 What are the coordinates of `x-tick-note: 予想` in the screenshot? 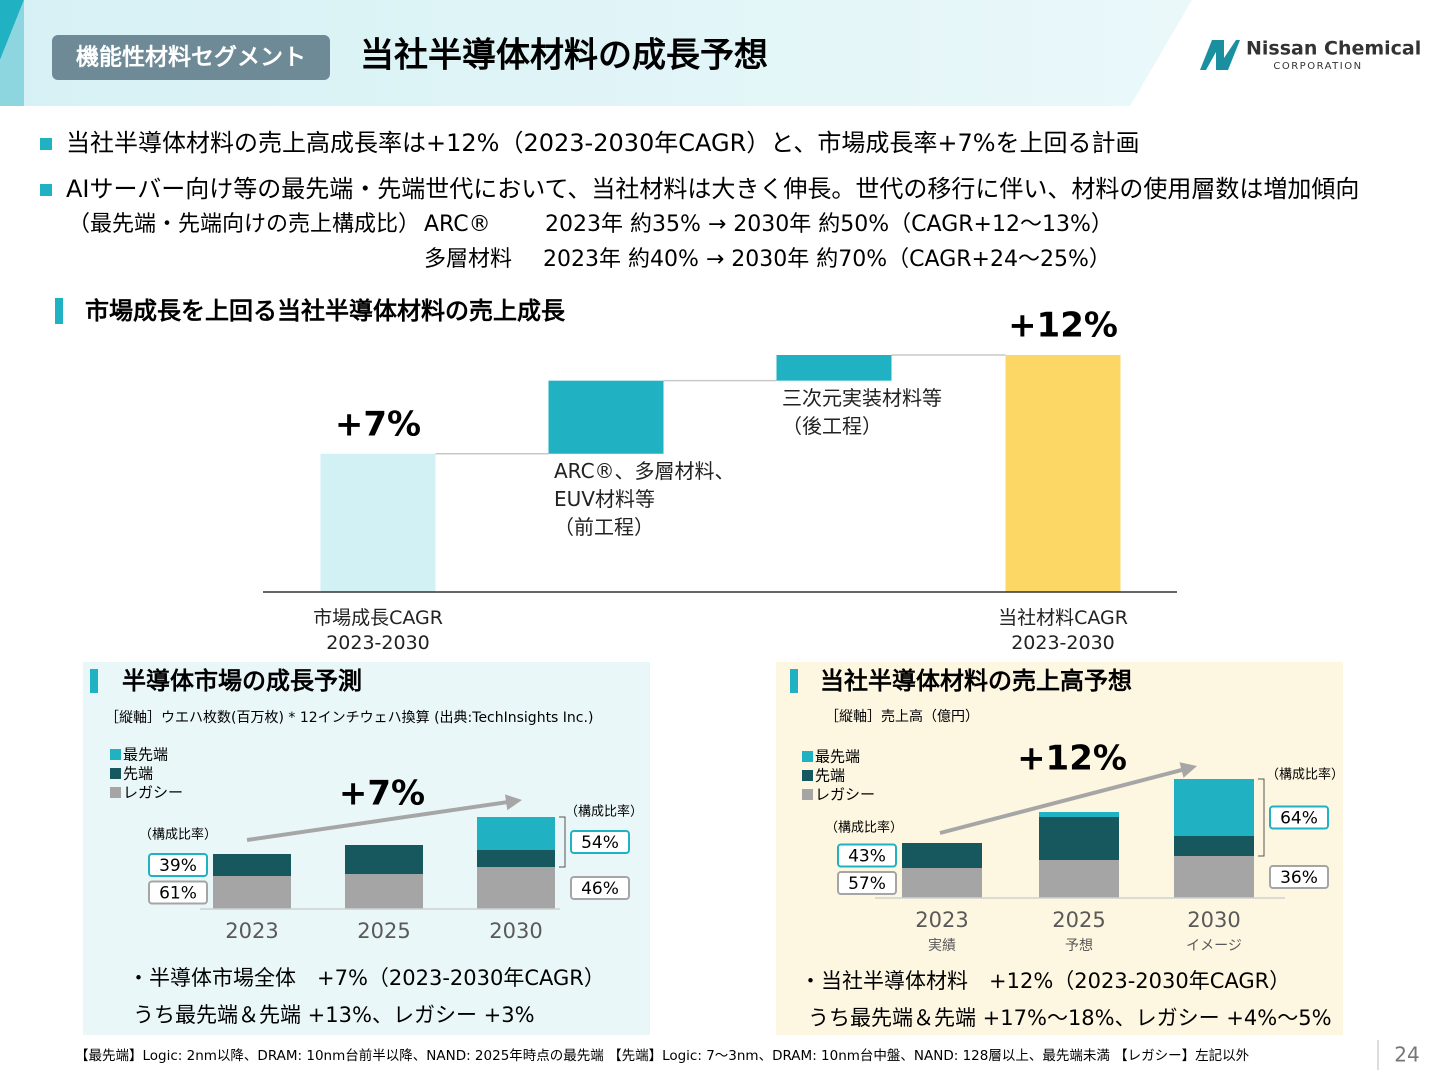 It's located at (1079, 946).